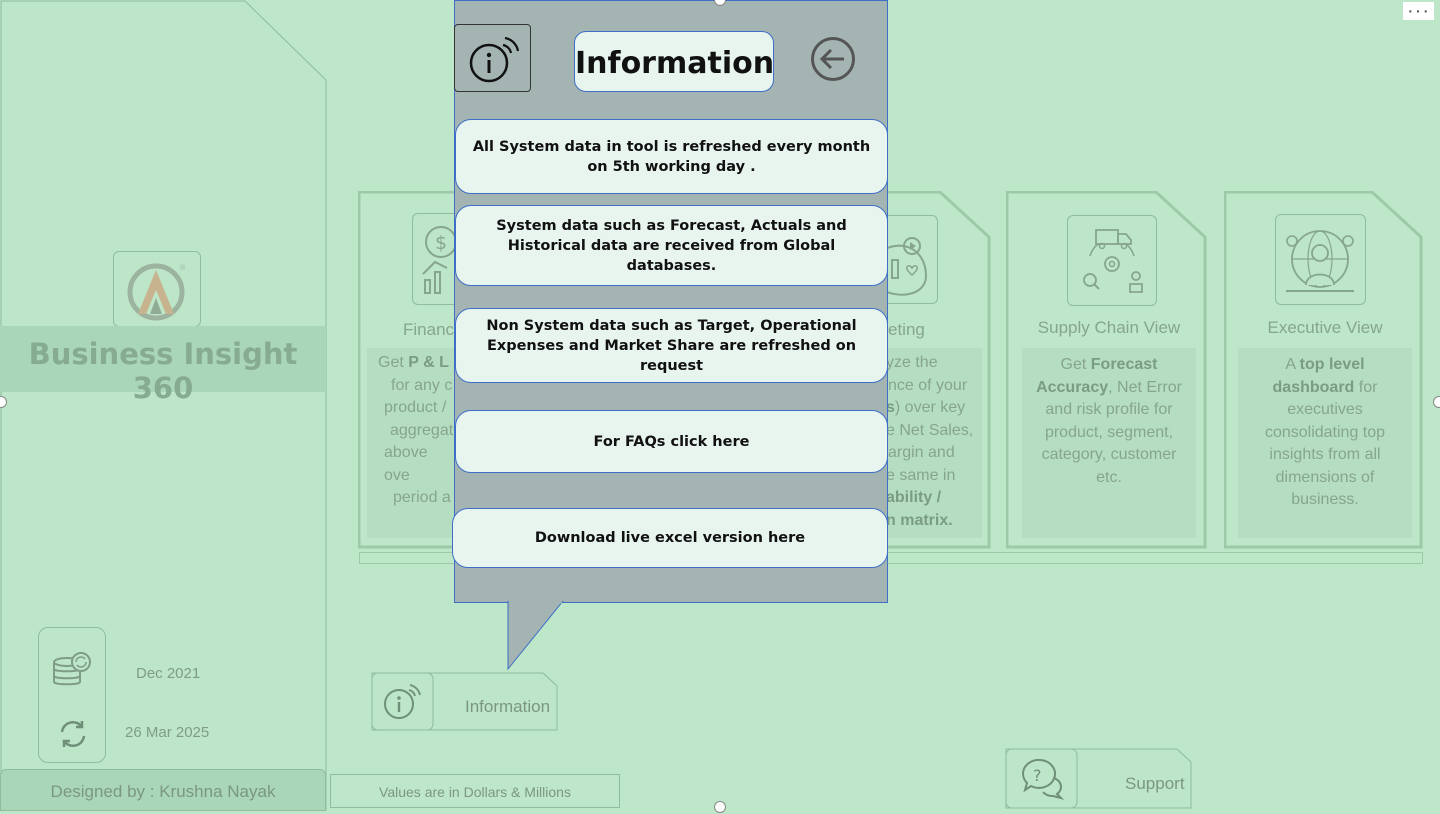 Image resolution: width=1440 pixels, height=814 pixels. I want to click on finance-text-line-5: above ove, so click(406, 464).